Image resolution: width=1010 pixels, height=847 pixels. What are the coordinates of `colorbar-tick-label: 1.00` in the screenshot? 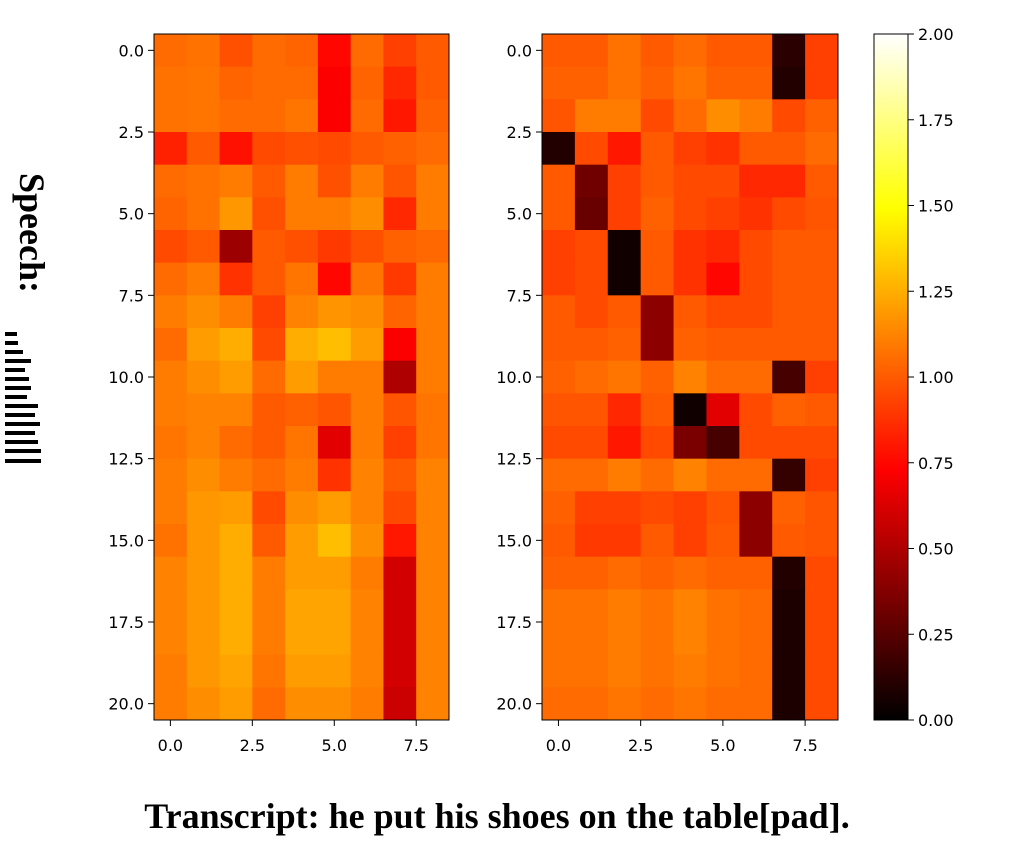 It's located at (936, 377).